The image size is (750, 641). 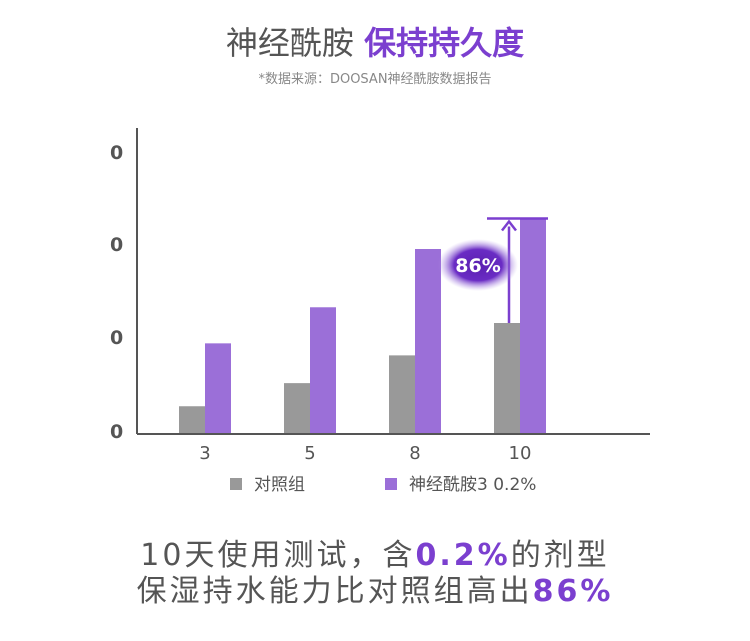 I want to click on annotation-glow, so click(x=478, y=265).